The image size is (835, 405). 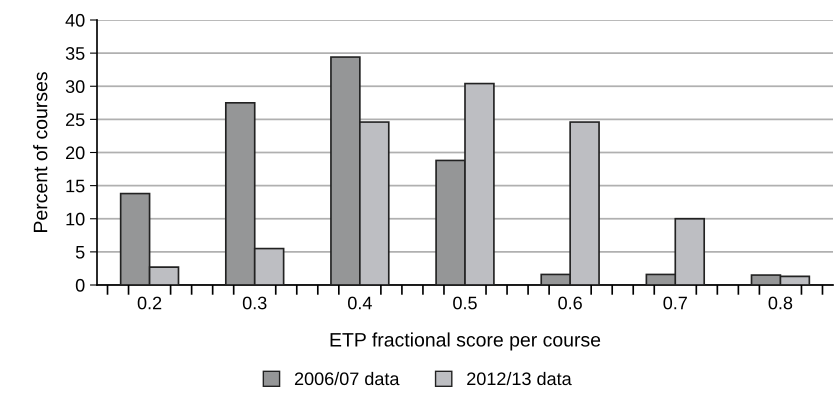 What do you see at coordinates (75, 186) in the screenshot?
I see `y-tick-label: 15` at bounding box center [75, 186].